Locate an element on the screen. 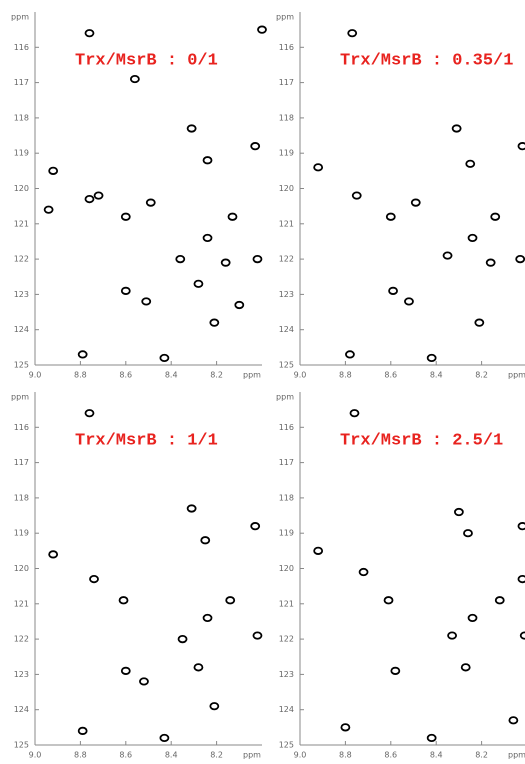 Image resolution: width=525 pixels, height=764 pixels. y-tick-label: 124 is located at coordinates (286, 329).